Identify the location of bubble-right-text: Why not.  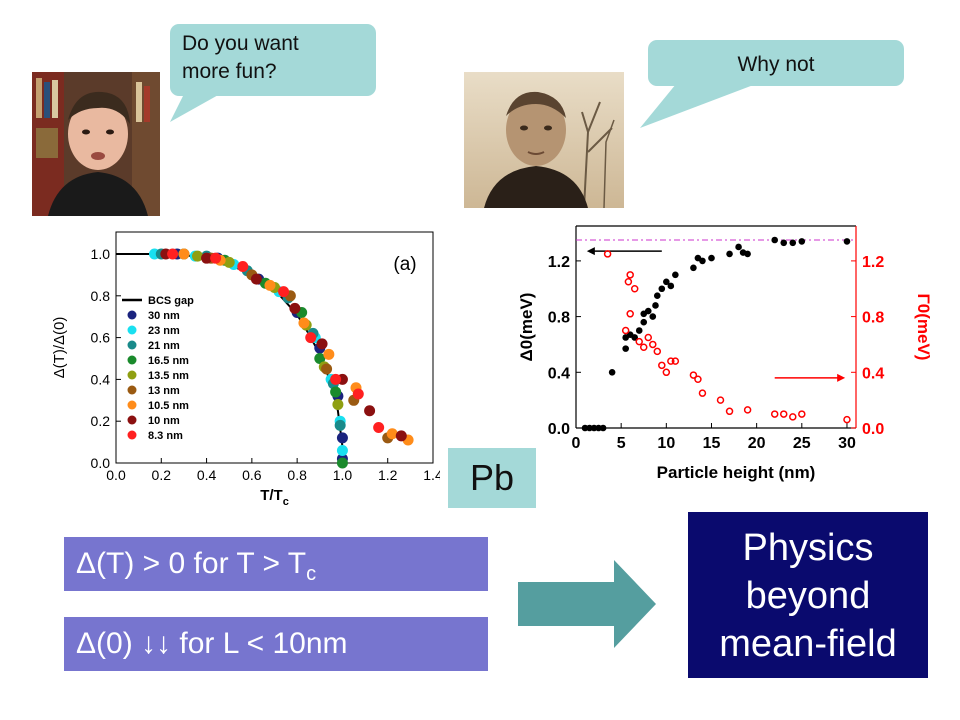
(776, 64).